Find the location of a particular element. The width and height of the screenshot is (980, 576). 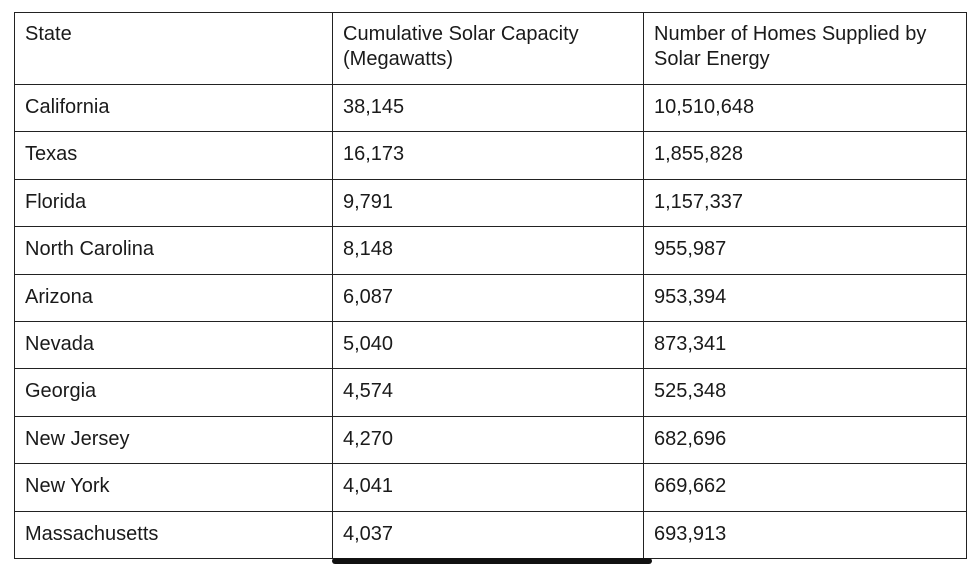

cell-capacity: 6,087 is located at coordinates (488, 297).